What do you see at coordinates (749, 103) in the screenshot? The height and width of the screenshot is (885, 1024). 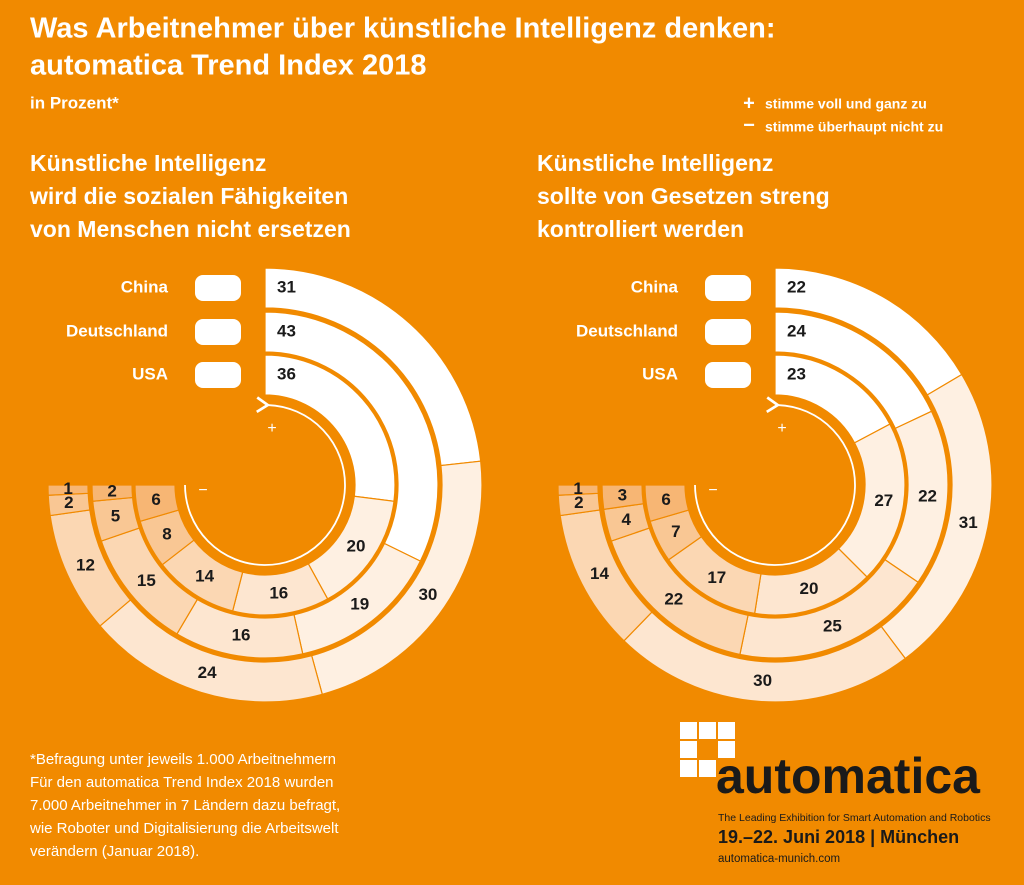 I see `legend-symbol: +` at bounding box center [749, 103].